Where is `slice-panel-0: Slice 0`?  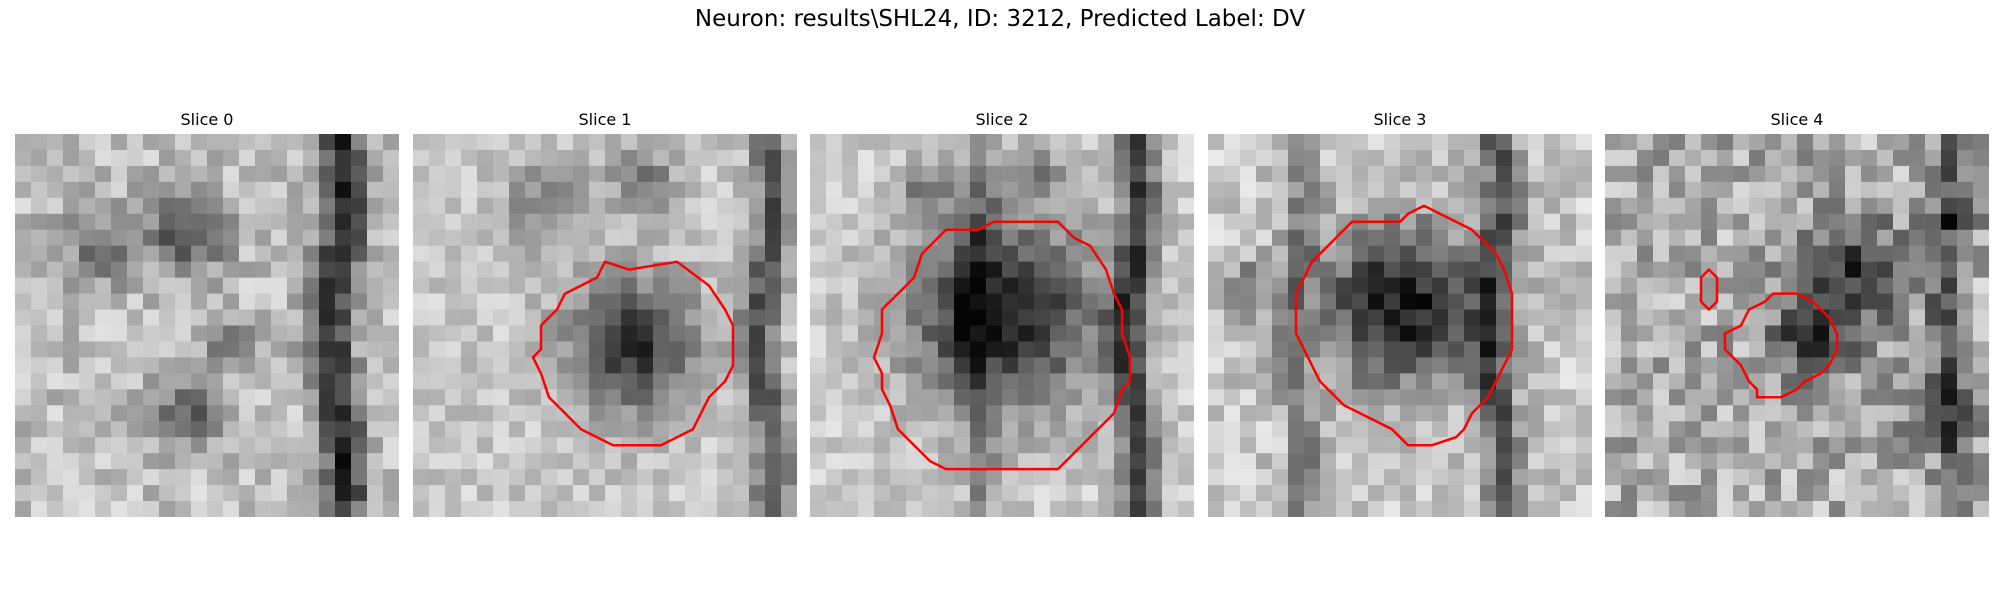
slice-panel-0: Slice 0 is located at coordinates (207, 312).